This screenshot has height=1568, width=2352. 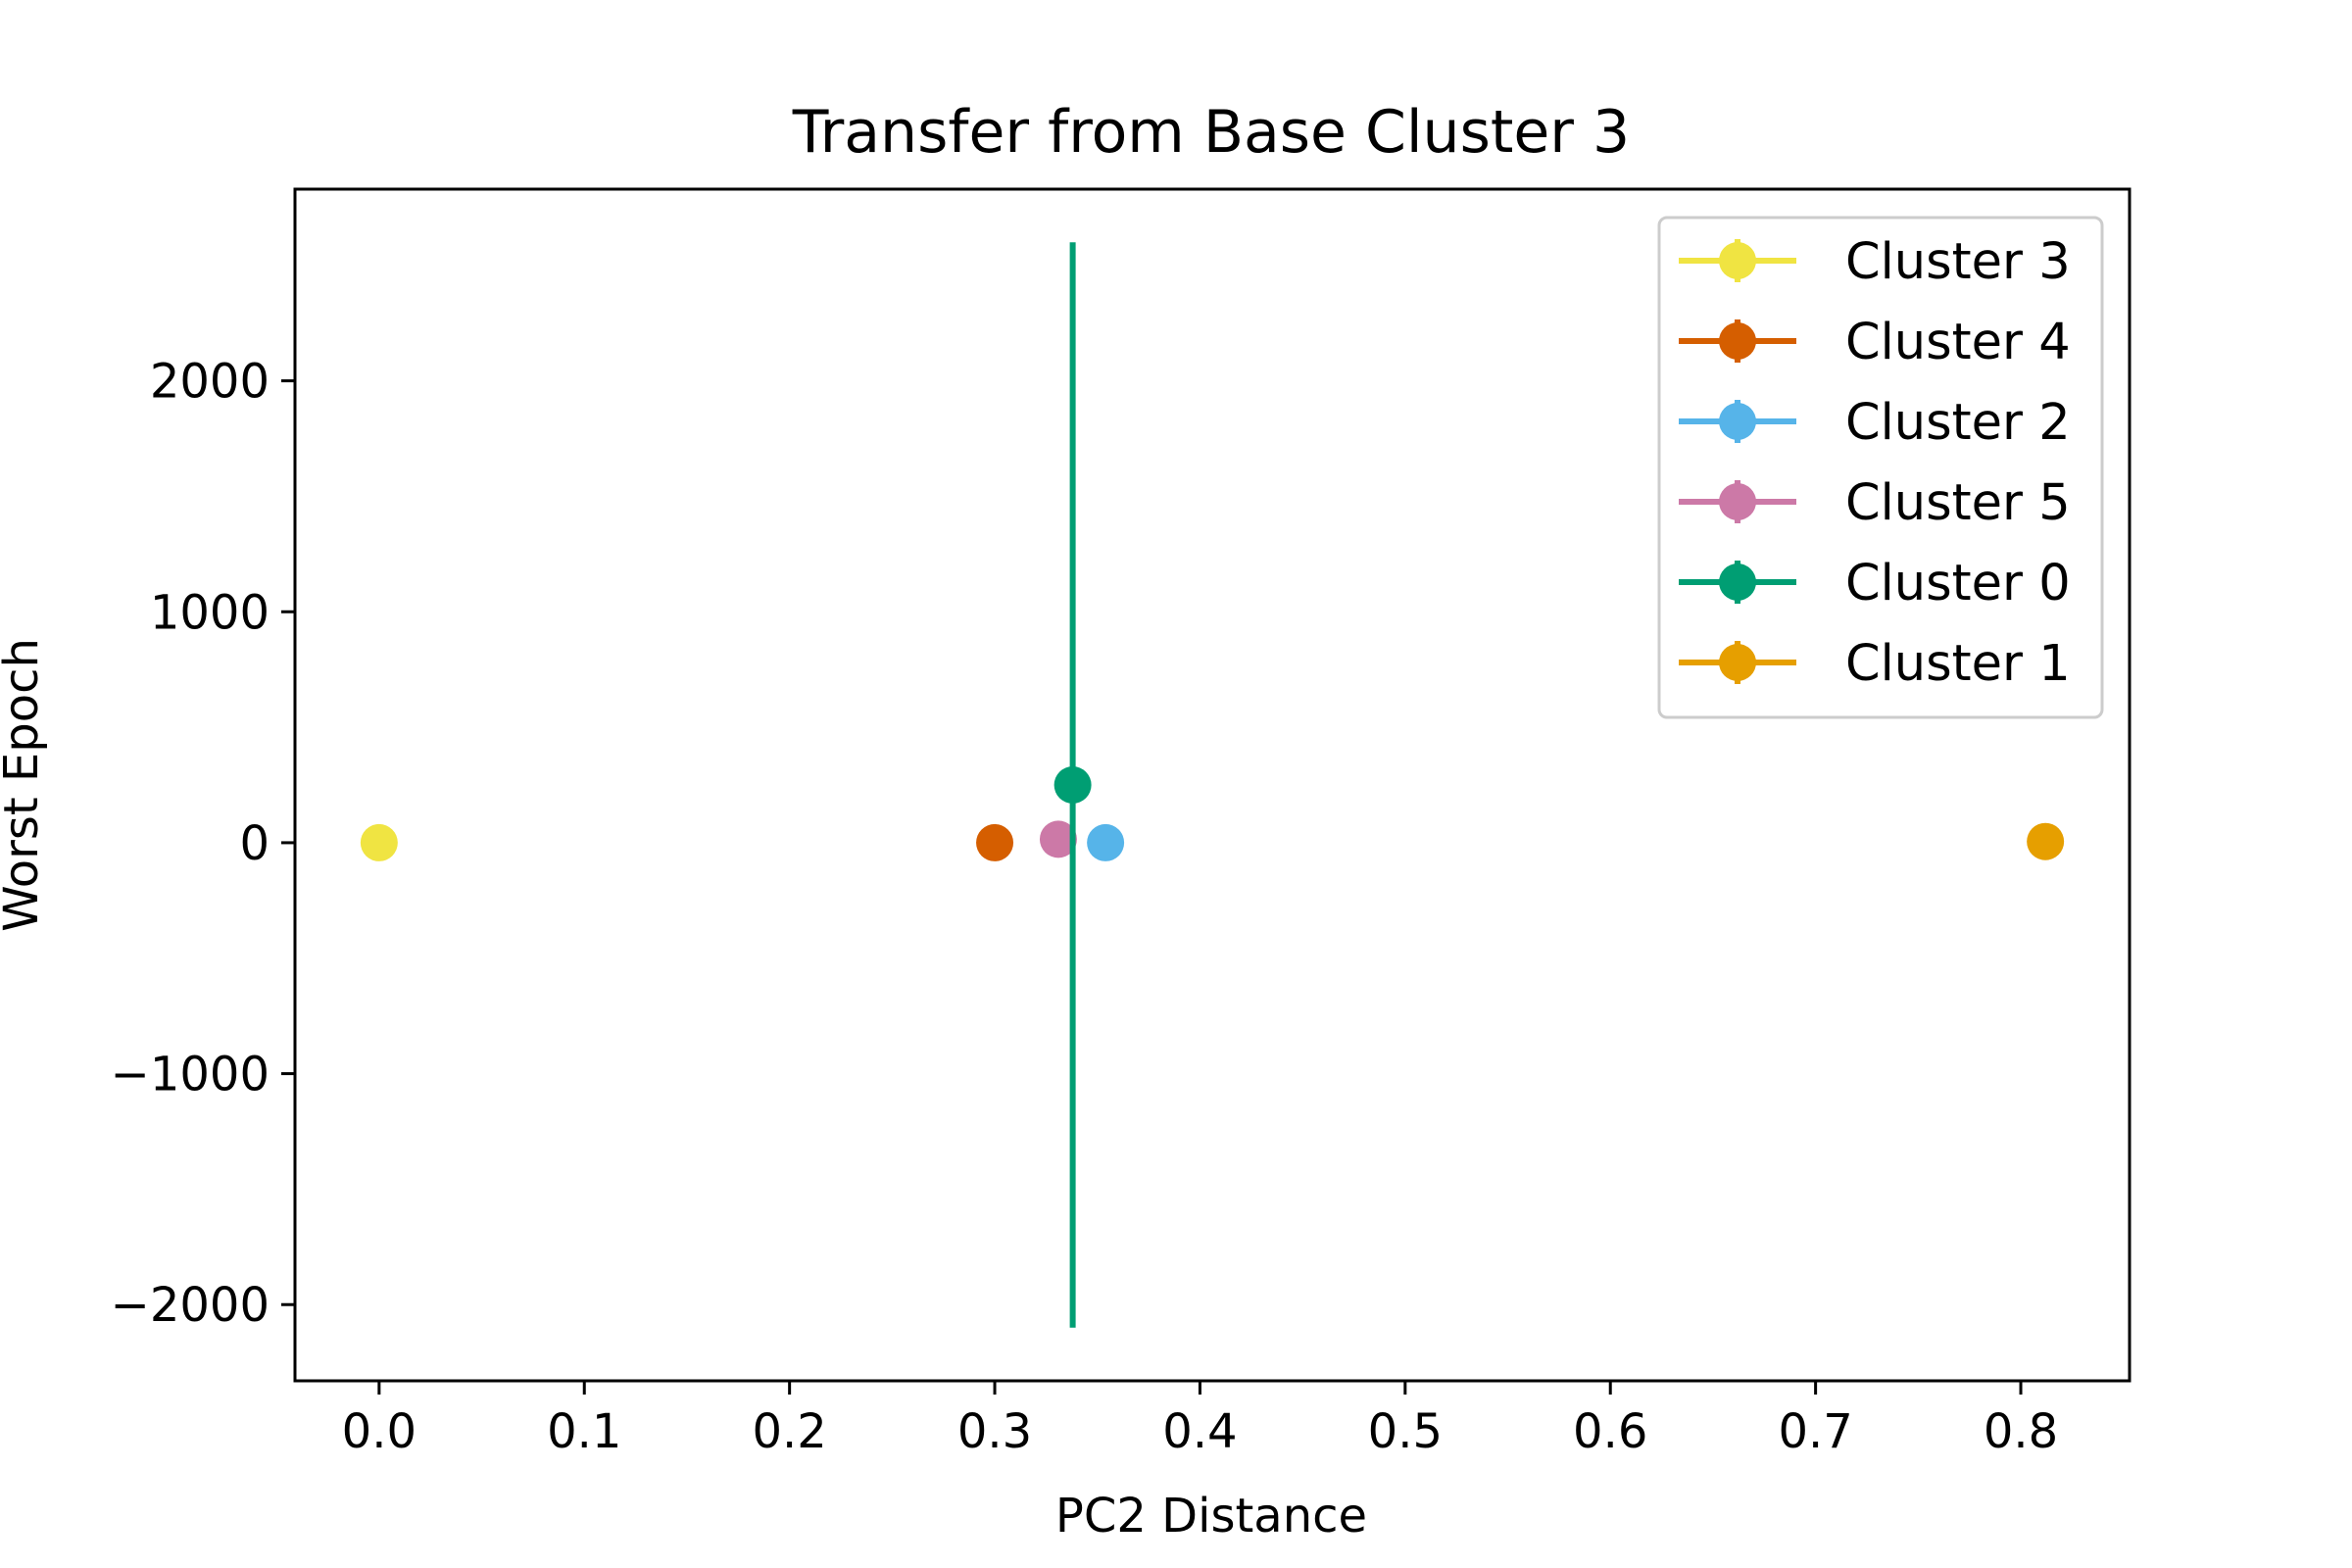 I want to click on x-tick-label: 0.1, so click(x=584, y=1431).